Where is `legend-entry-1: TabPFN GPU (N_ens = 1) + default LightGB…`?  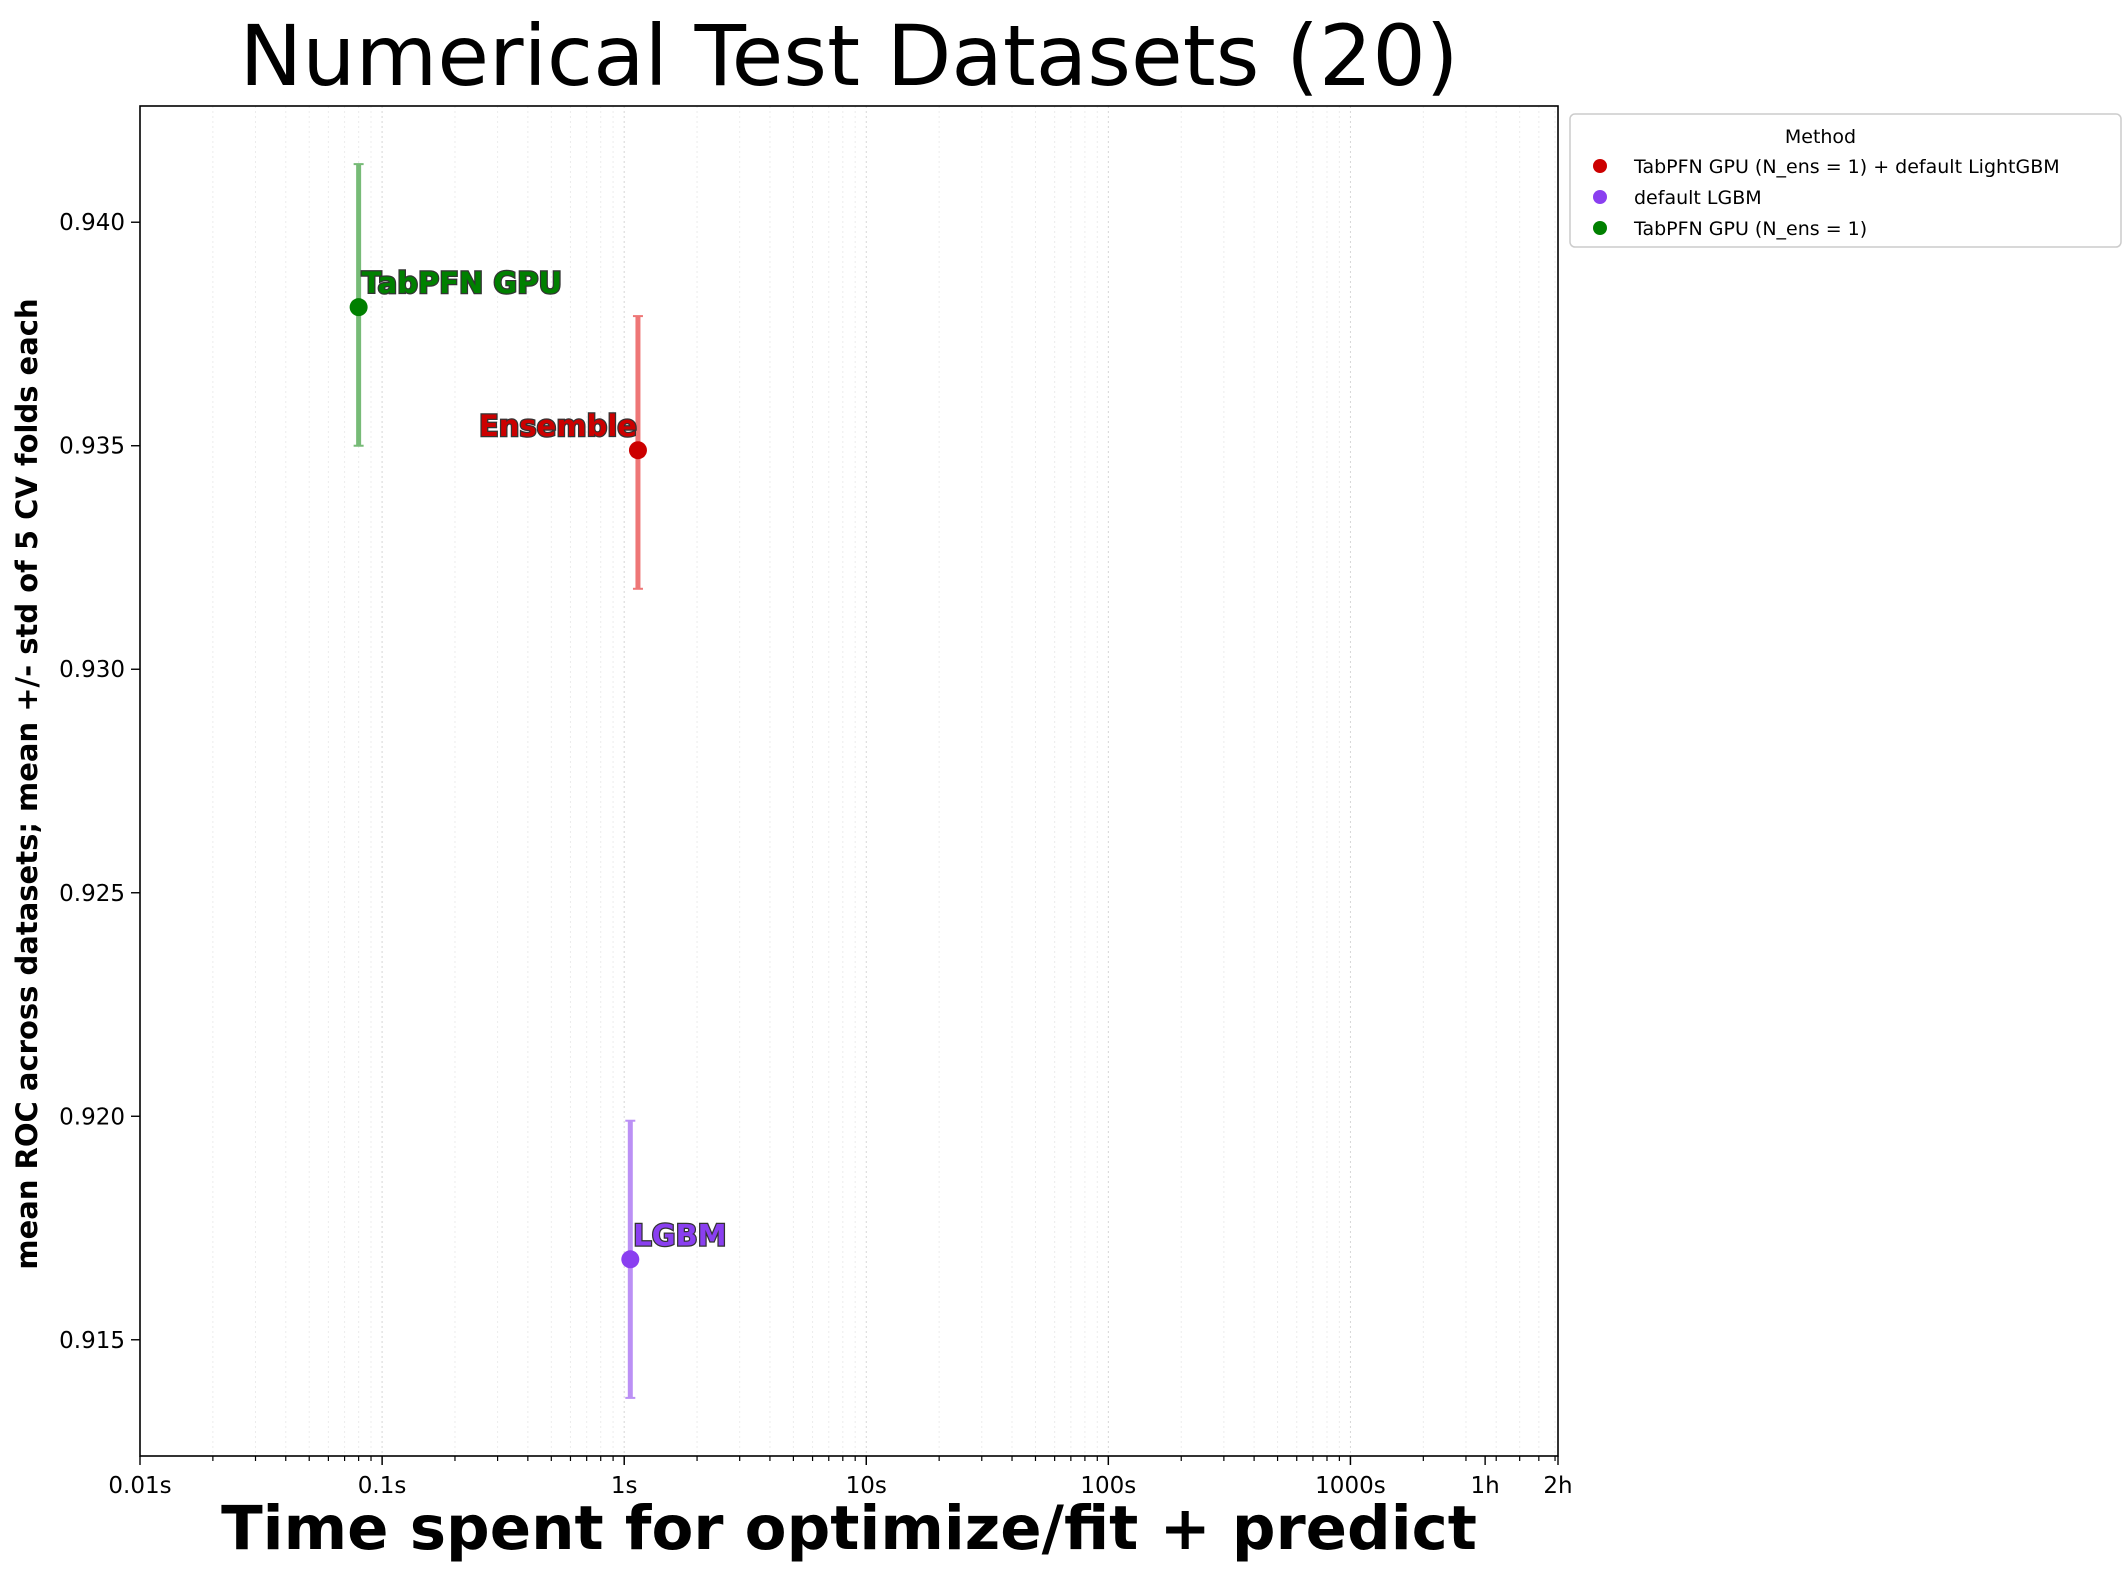 legend-entry-1: TabPFN GPU (N_ens = 1) + default LightGB… is located at coordinates (1846, 167).